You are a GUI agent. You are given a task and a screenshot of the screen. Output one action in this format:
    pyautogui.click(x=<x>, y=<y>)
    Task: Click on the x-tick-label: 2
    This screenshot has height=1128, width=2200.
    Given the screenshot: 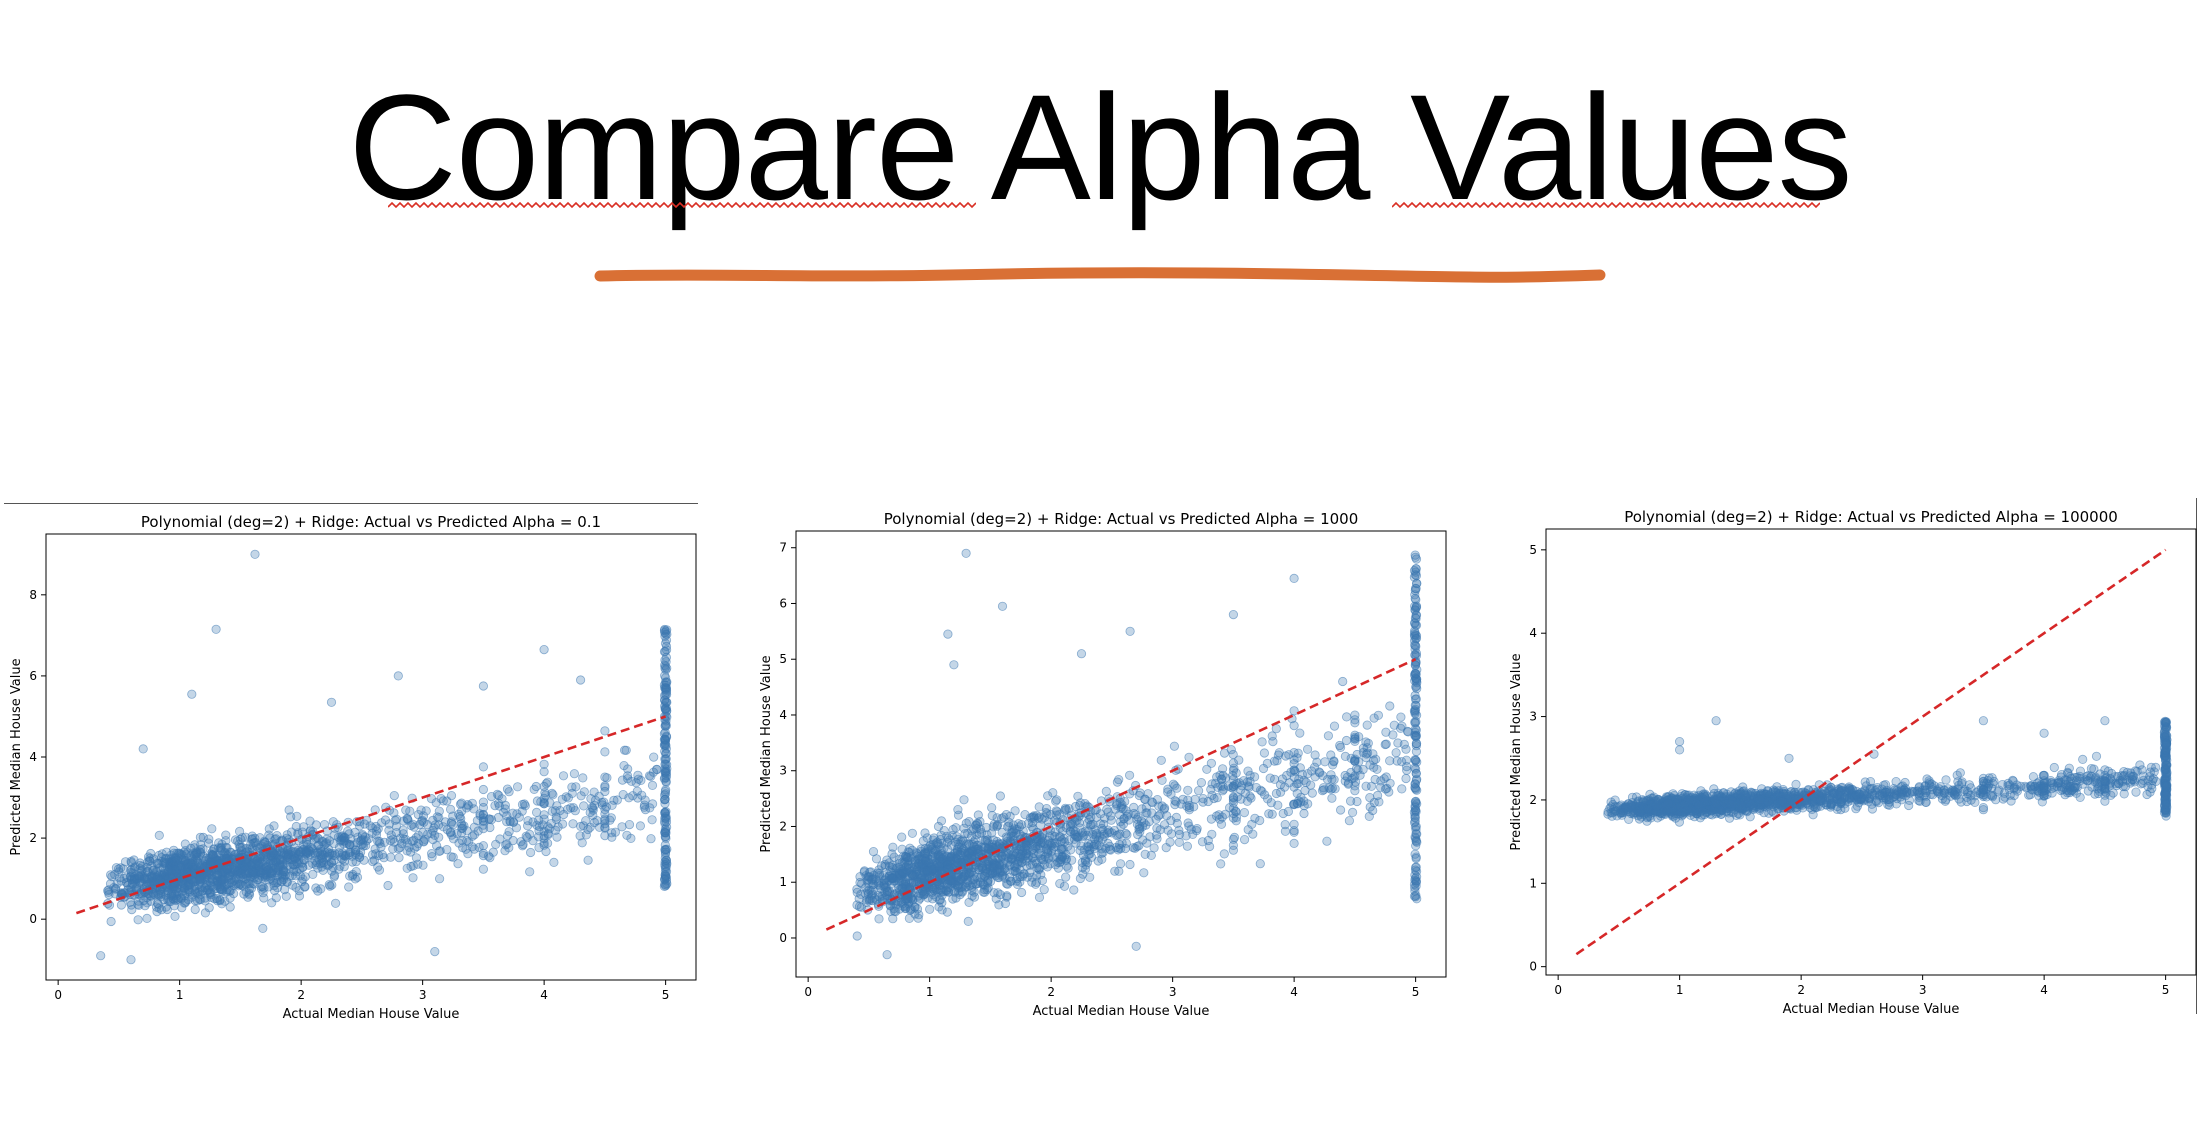 What is the action you would take?
    pyautogui.click(x=301, y=995)
    